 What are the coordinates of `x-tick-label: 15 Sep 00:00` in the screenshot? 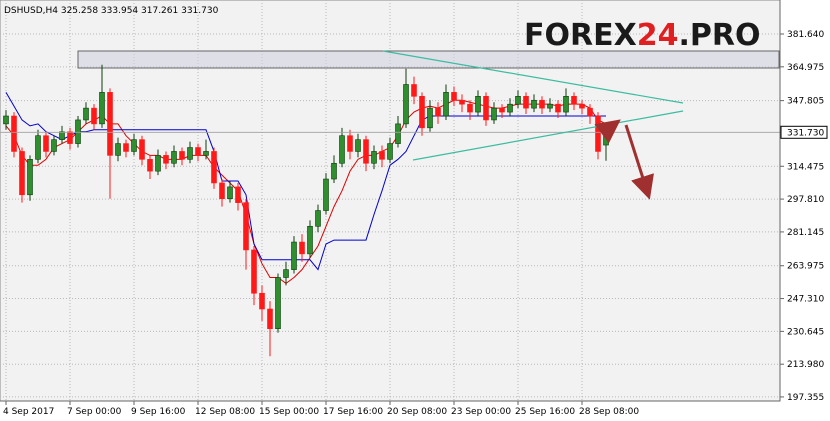 It's located at (289, 412).